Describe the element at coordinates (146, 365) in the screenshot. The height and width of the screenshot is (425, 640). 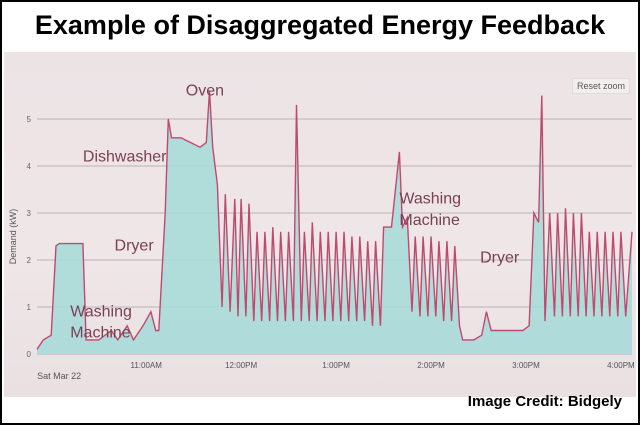
I see `x-tick-label: 11:00AM` at that location.